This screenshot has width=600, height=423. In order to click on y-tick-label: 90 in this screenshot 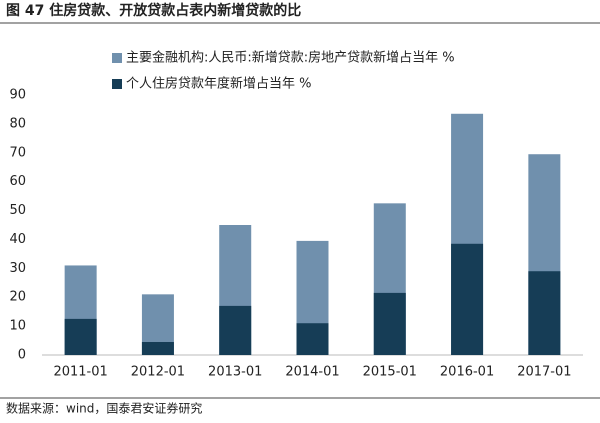, I will do `click(17, 95)`.